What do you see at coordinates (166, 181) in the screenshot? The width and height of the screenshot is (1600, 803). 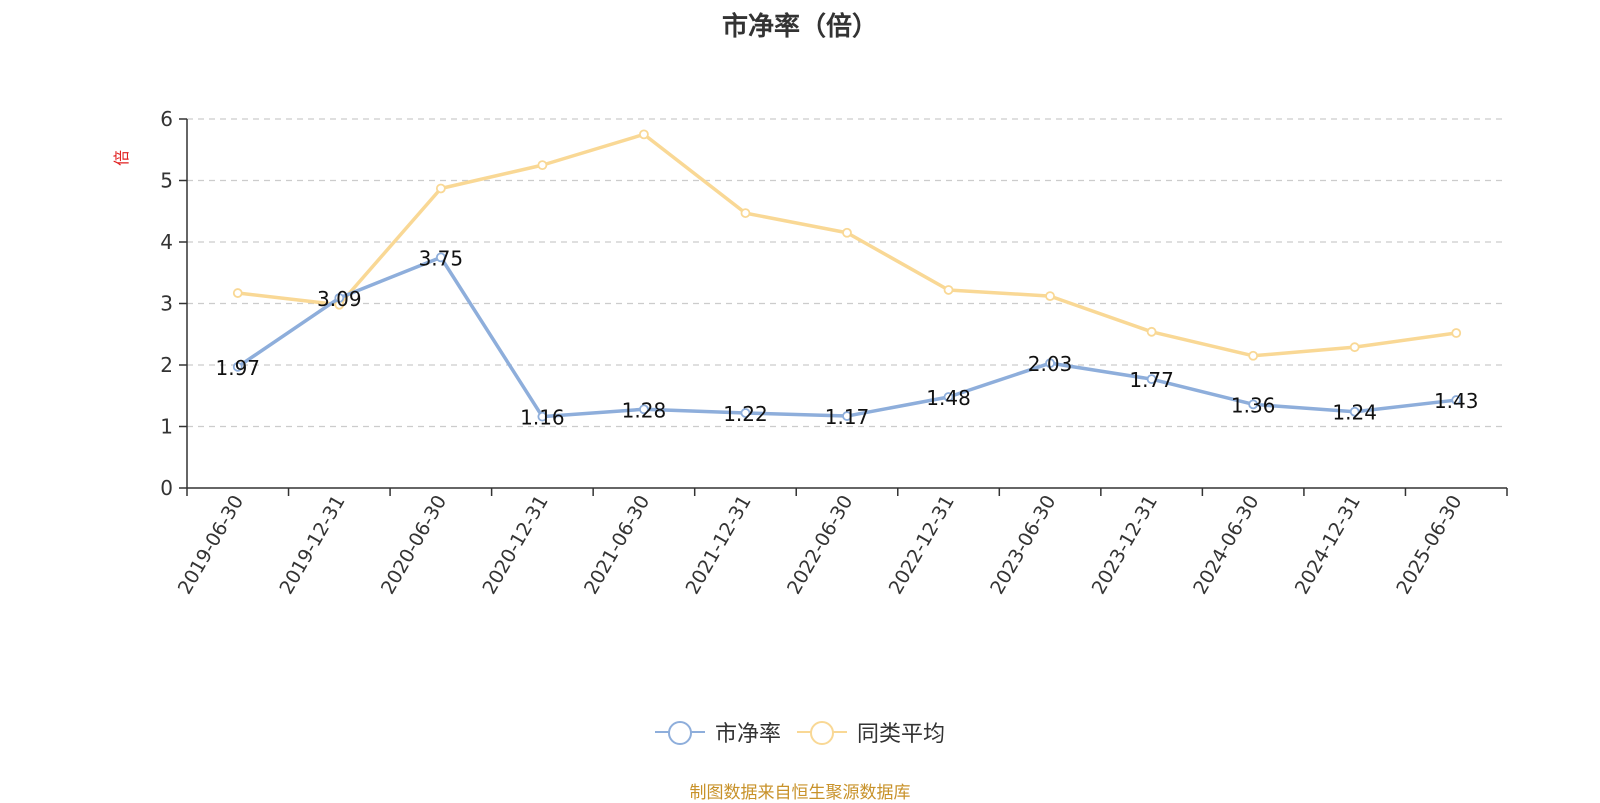 I see `y-tick-label: 5` at bounding box center [166, 181].